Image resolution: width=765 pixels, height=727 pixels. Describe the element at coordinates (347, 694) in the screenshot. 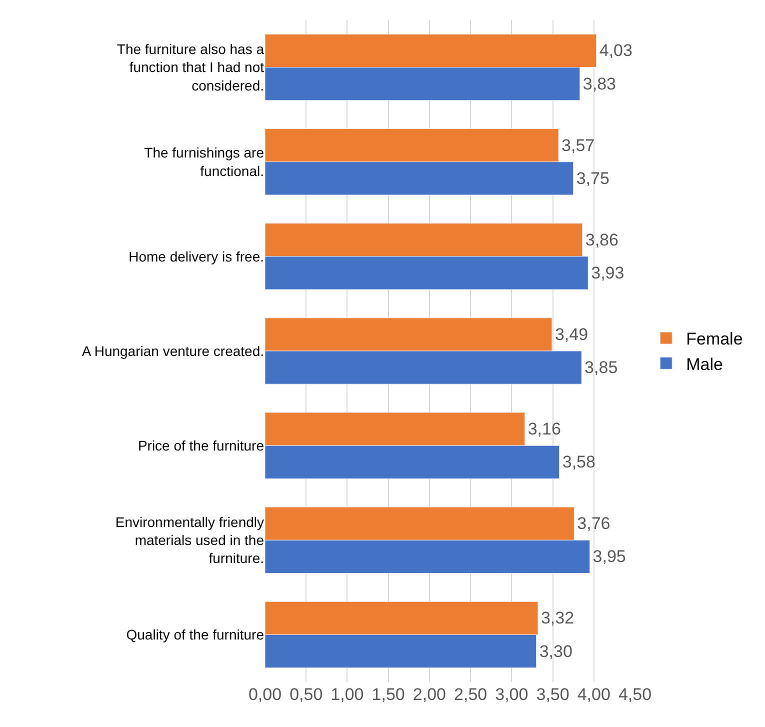

I see `x-tick-label: 1,00` at that location.